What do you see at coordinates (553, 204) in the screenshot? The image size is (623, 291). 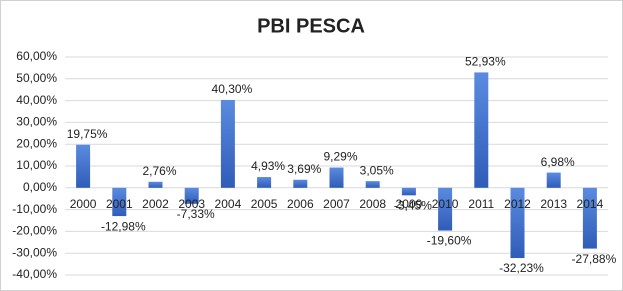 I see `x-tick-label: 2013` at bounding box center [553, 204].